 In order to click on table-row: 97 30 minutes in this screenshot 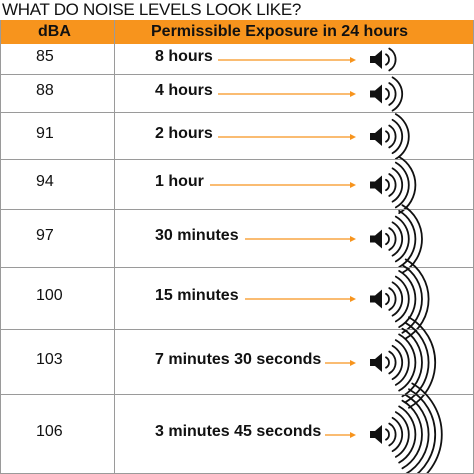, I will do `click(237, 239)`.